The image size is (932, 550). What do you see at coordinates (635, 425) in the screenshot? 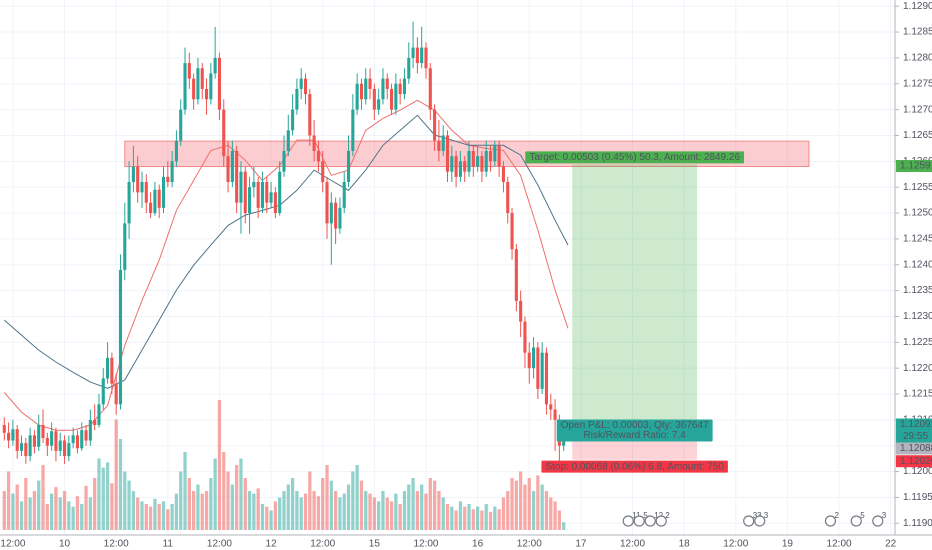
I see `pnl-label: Open P&L: 0.00003, Qty: 367647` at bounding box center [635, 425].